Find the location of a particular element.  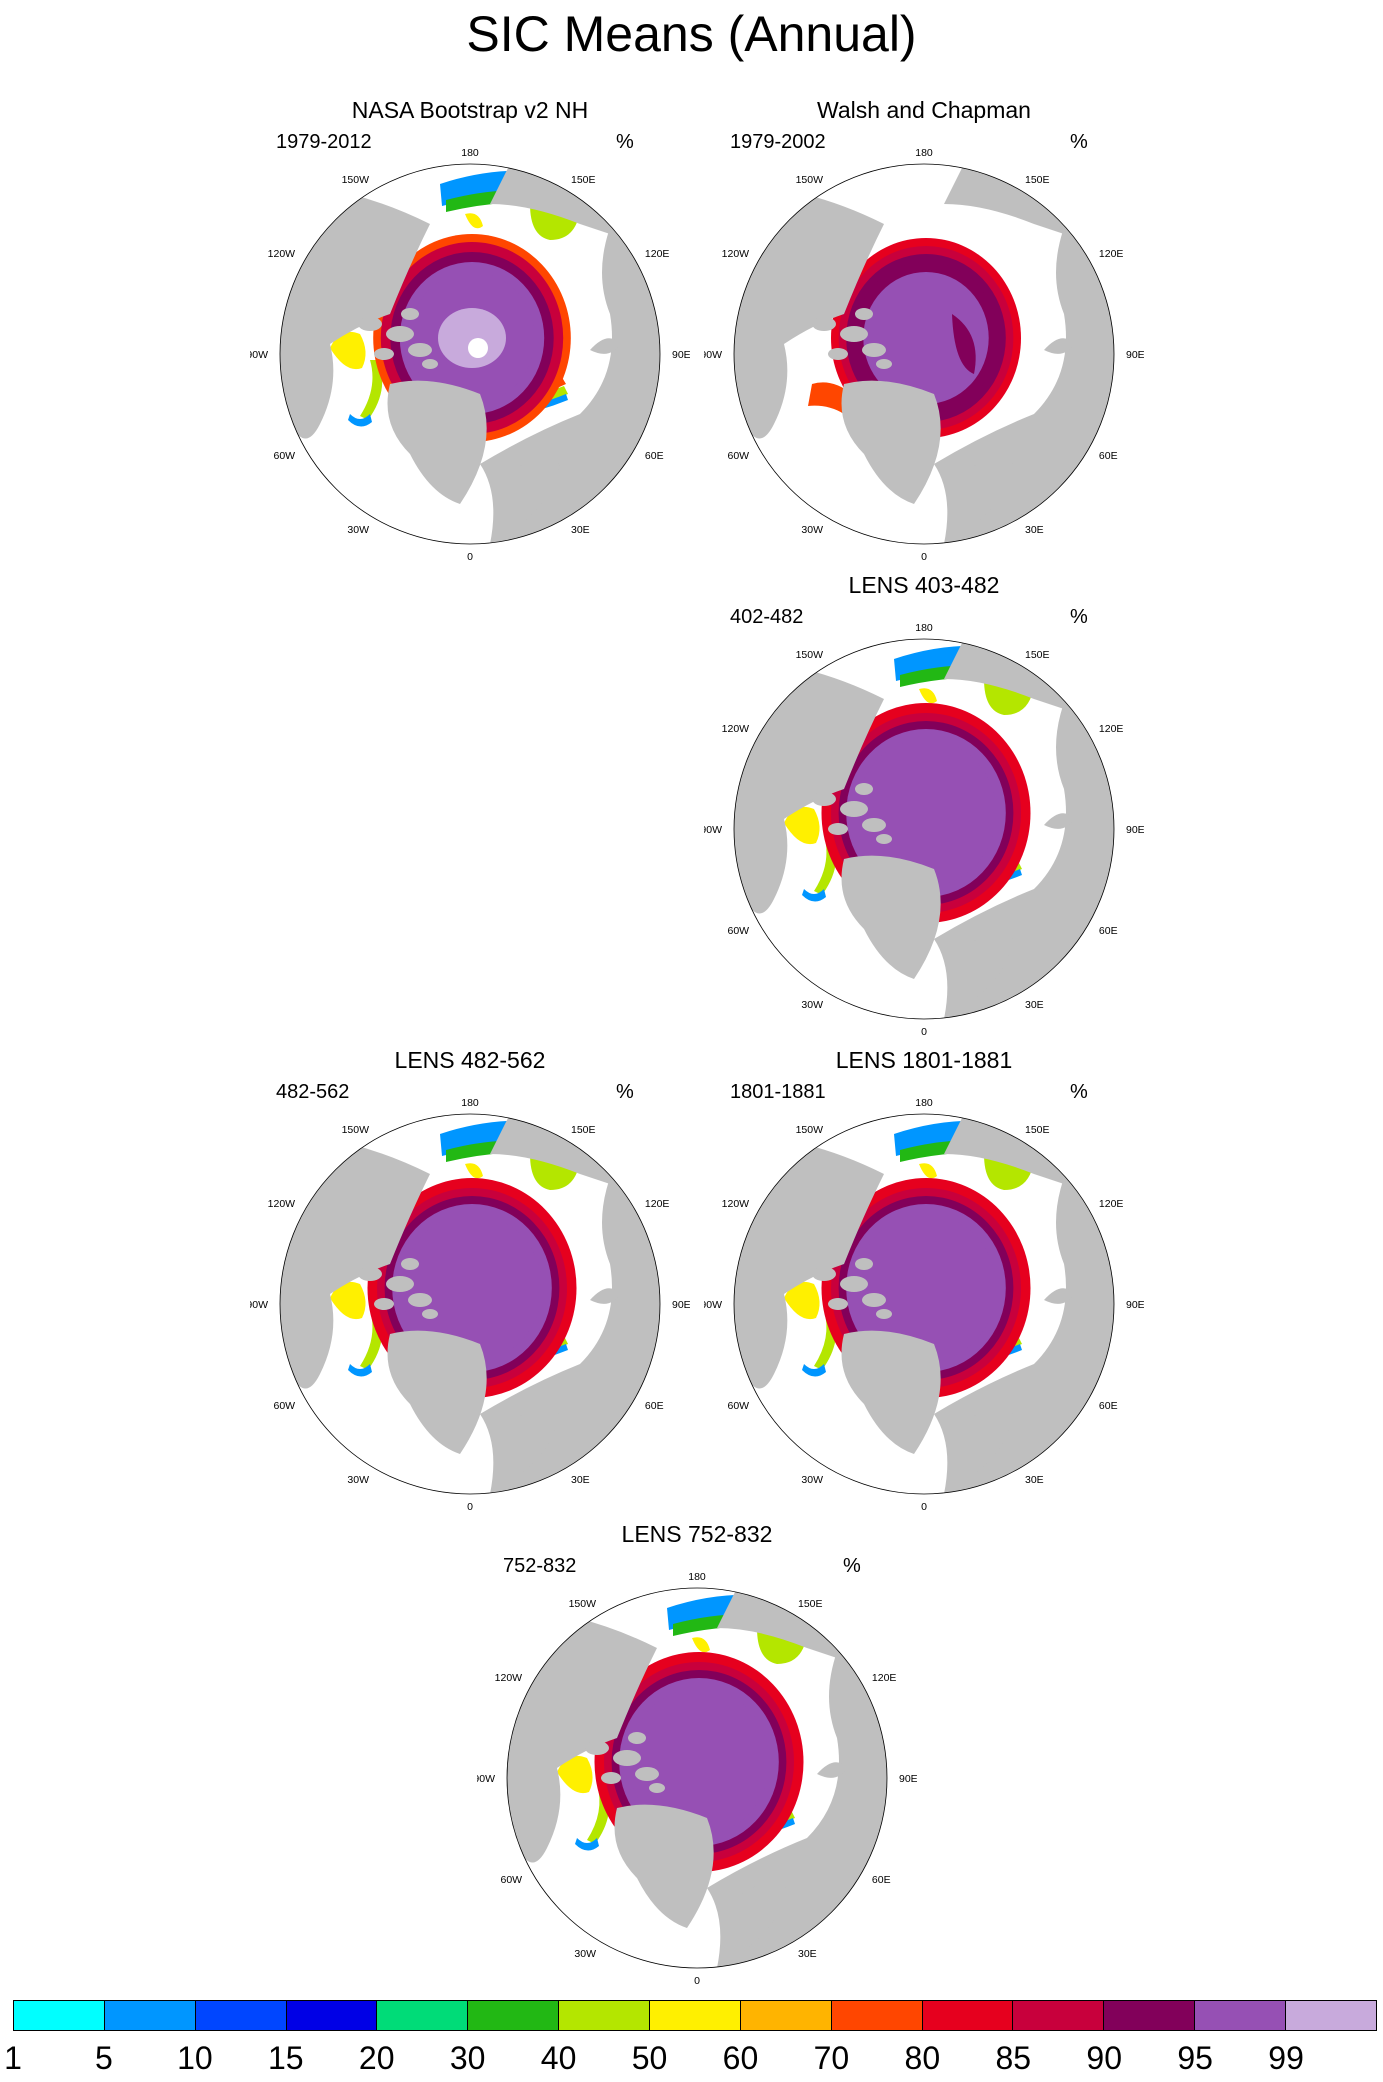

land-greenland is located at coordinates (891, 917).